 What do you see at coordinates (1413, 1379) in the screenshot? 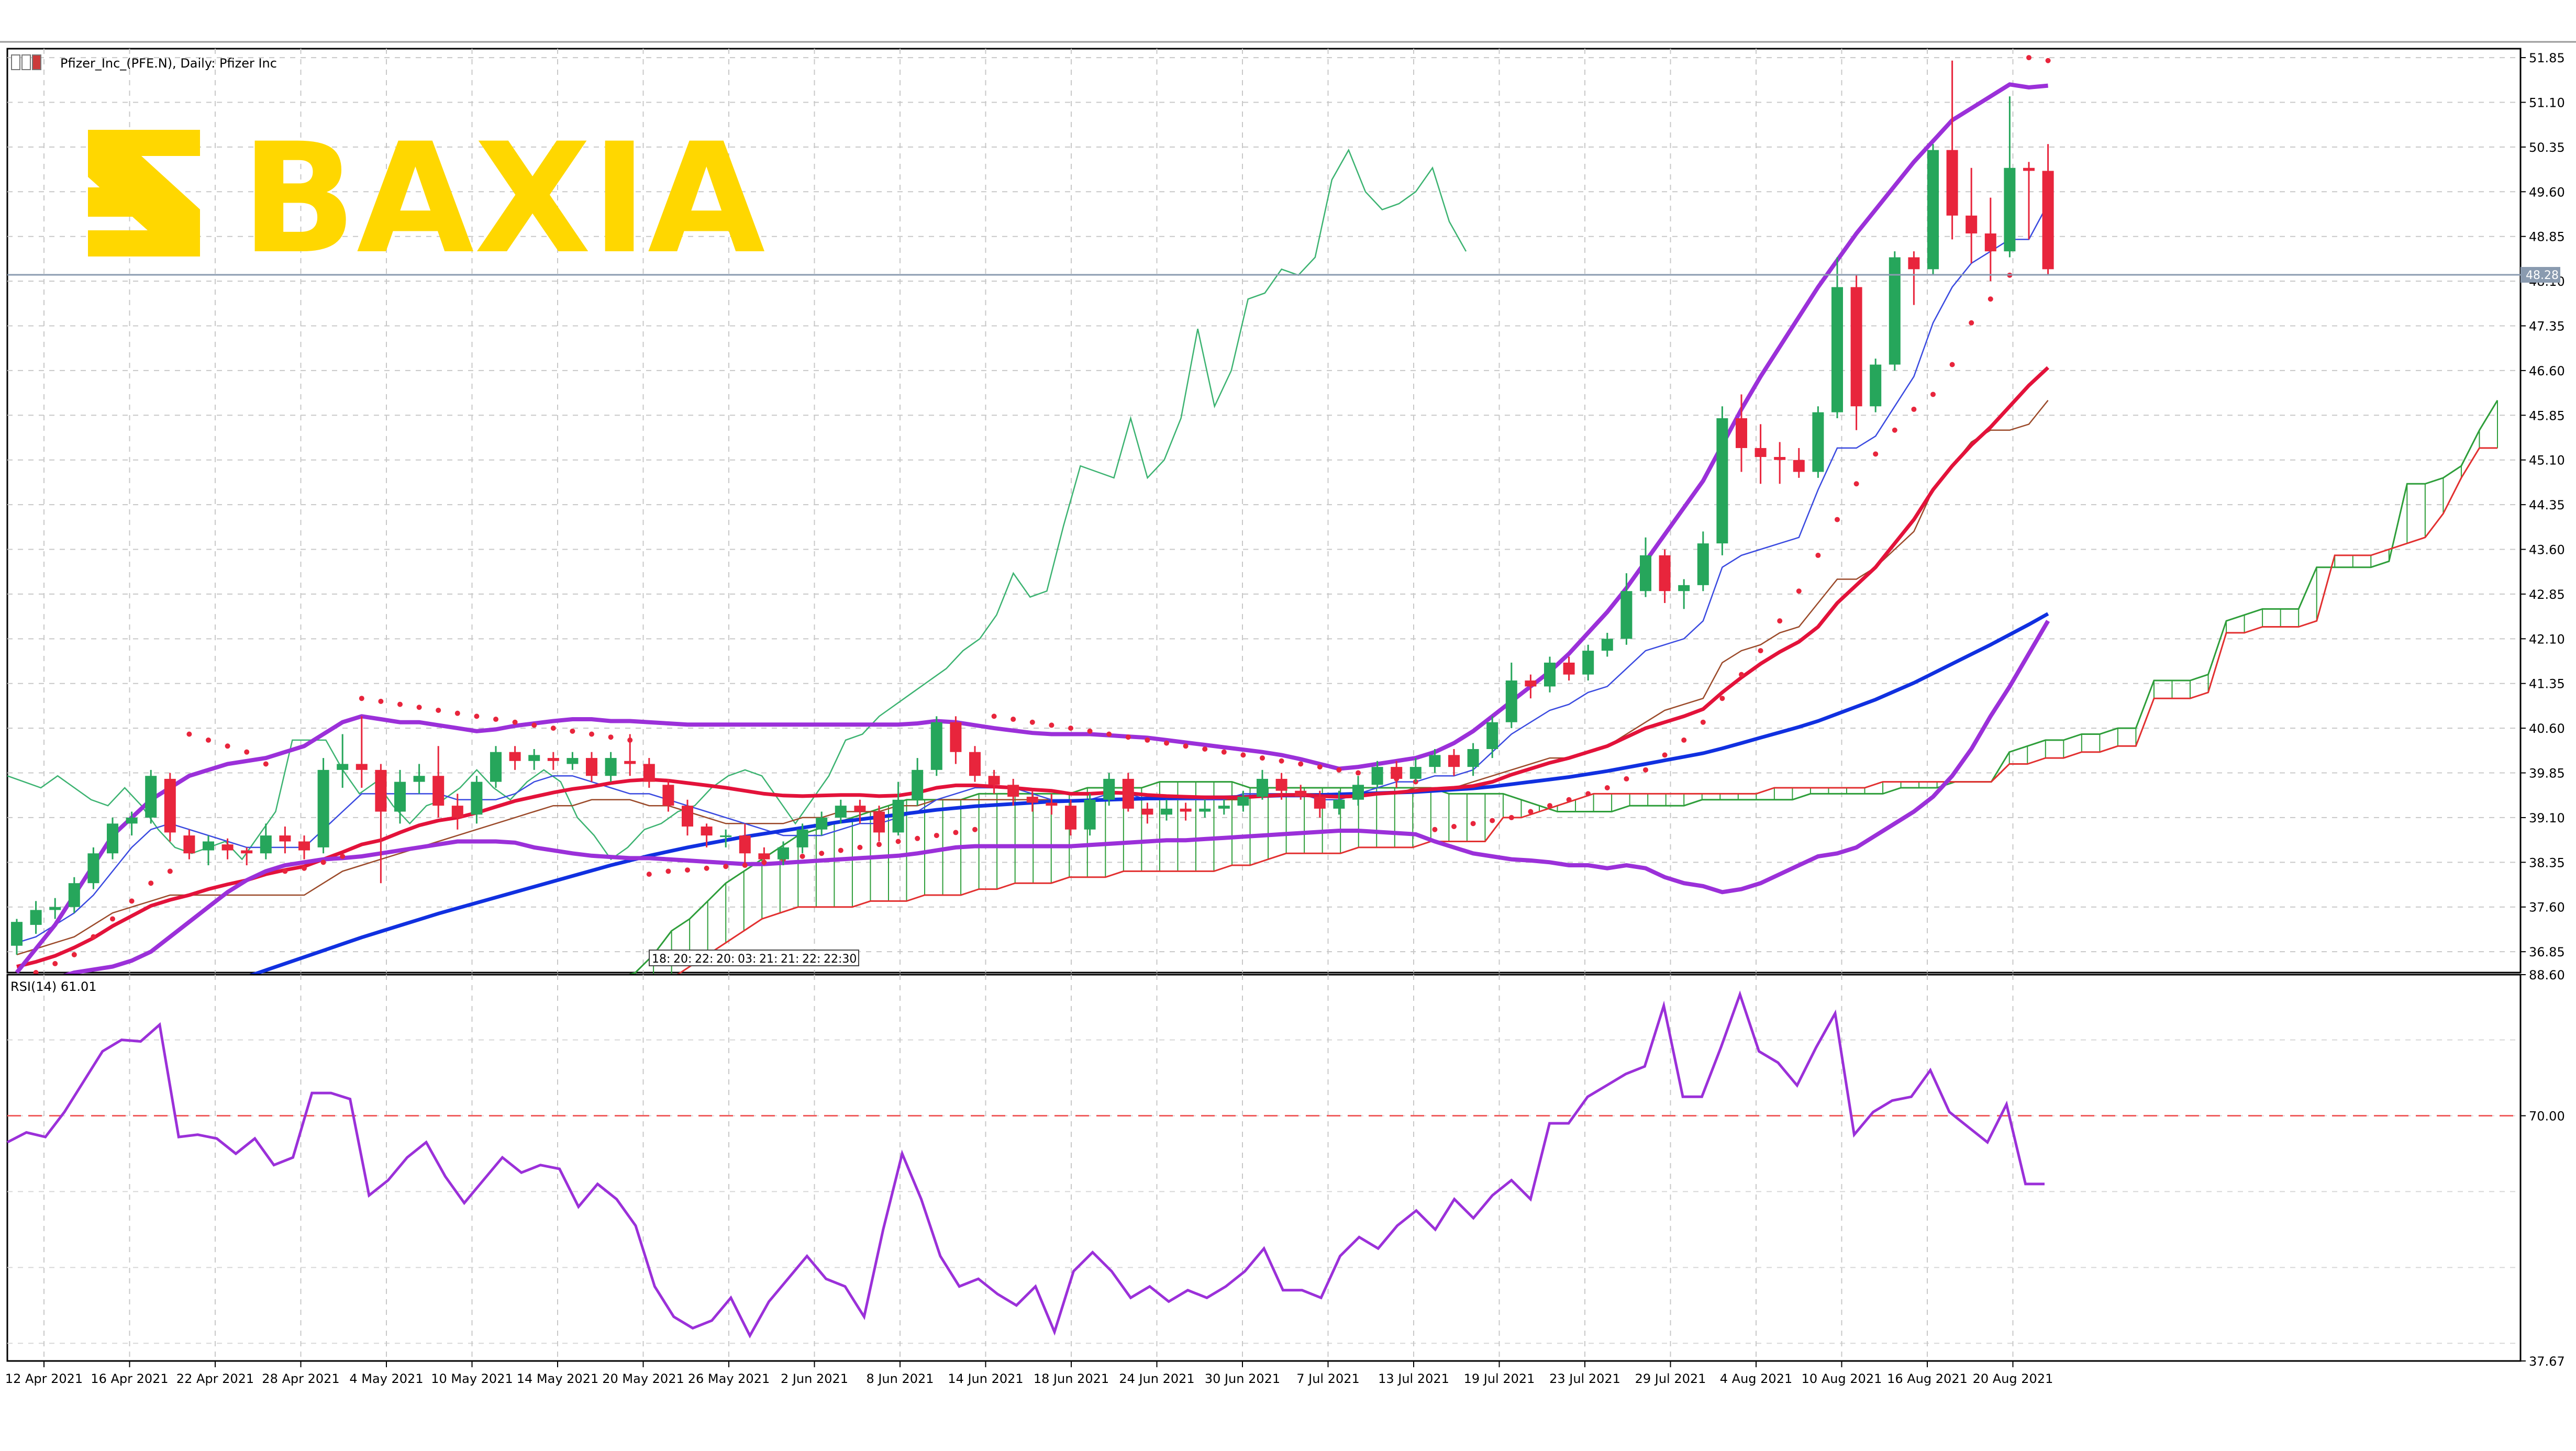
I see `time-tick-label: 13 Jul 2021` at bounding box center [1413, 1379].